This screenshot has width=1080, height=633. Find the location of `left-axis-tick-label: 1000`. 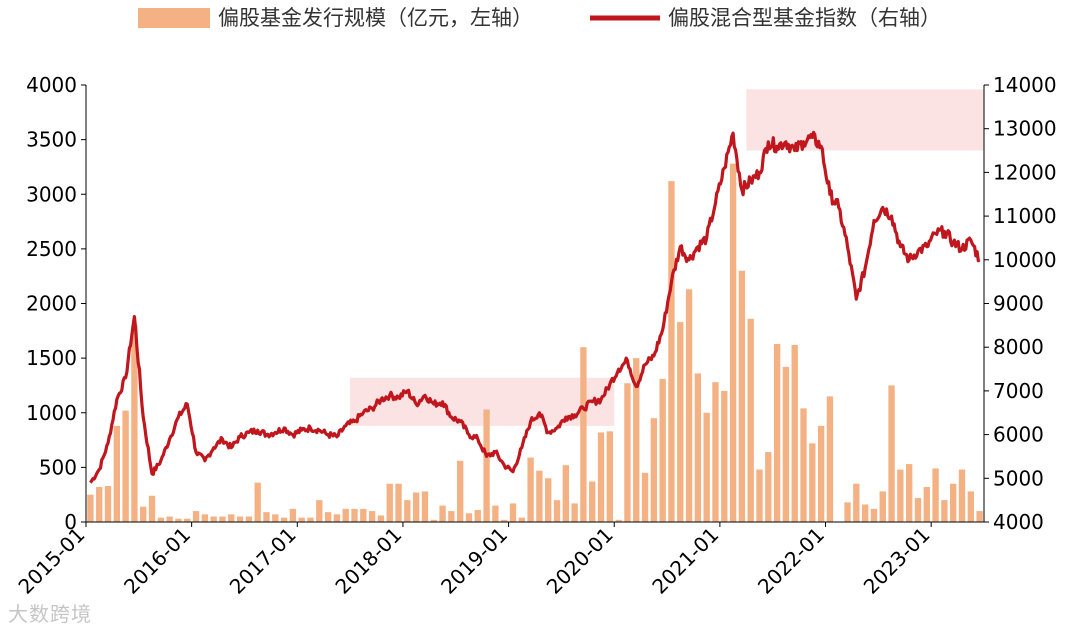

left-axis-tick-label: 1000 is located at coordinates (51, 413).